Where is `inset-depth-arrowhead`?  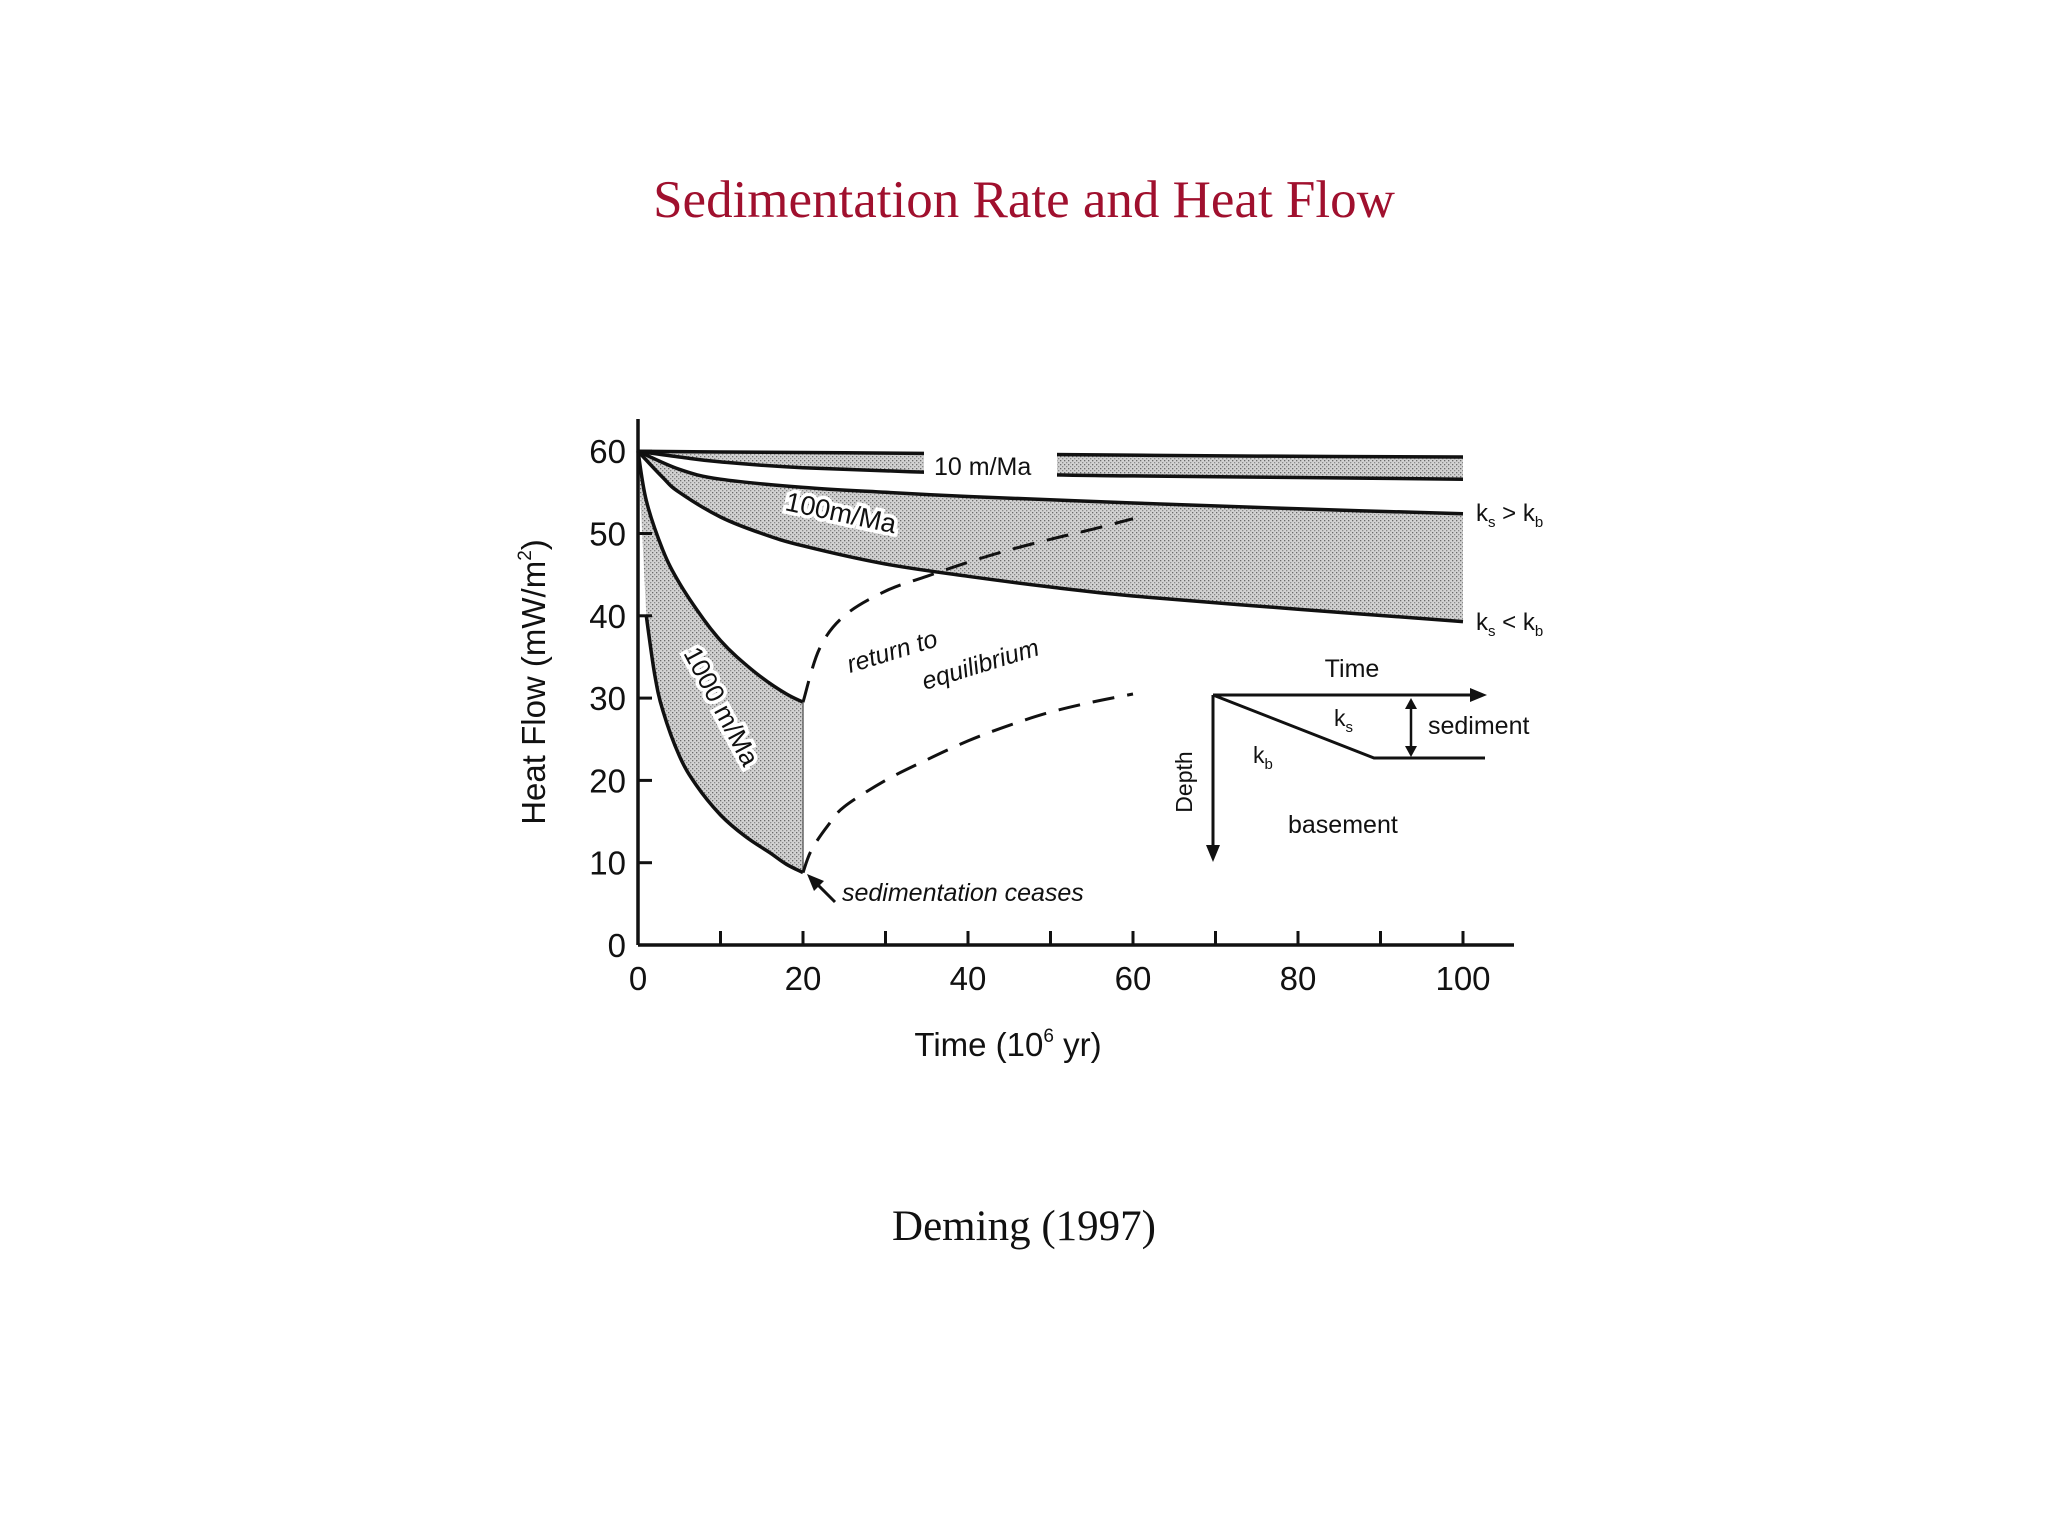
inset-depth-arrowhead is located at coordinates (1213, 853).